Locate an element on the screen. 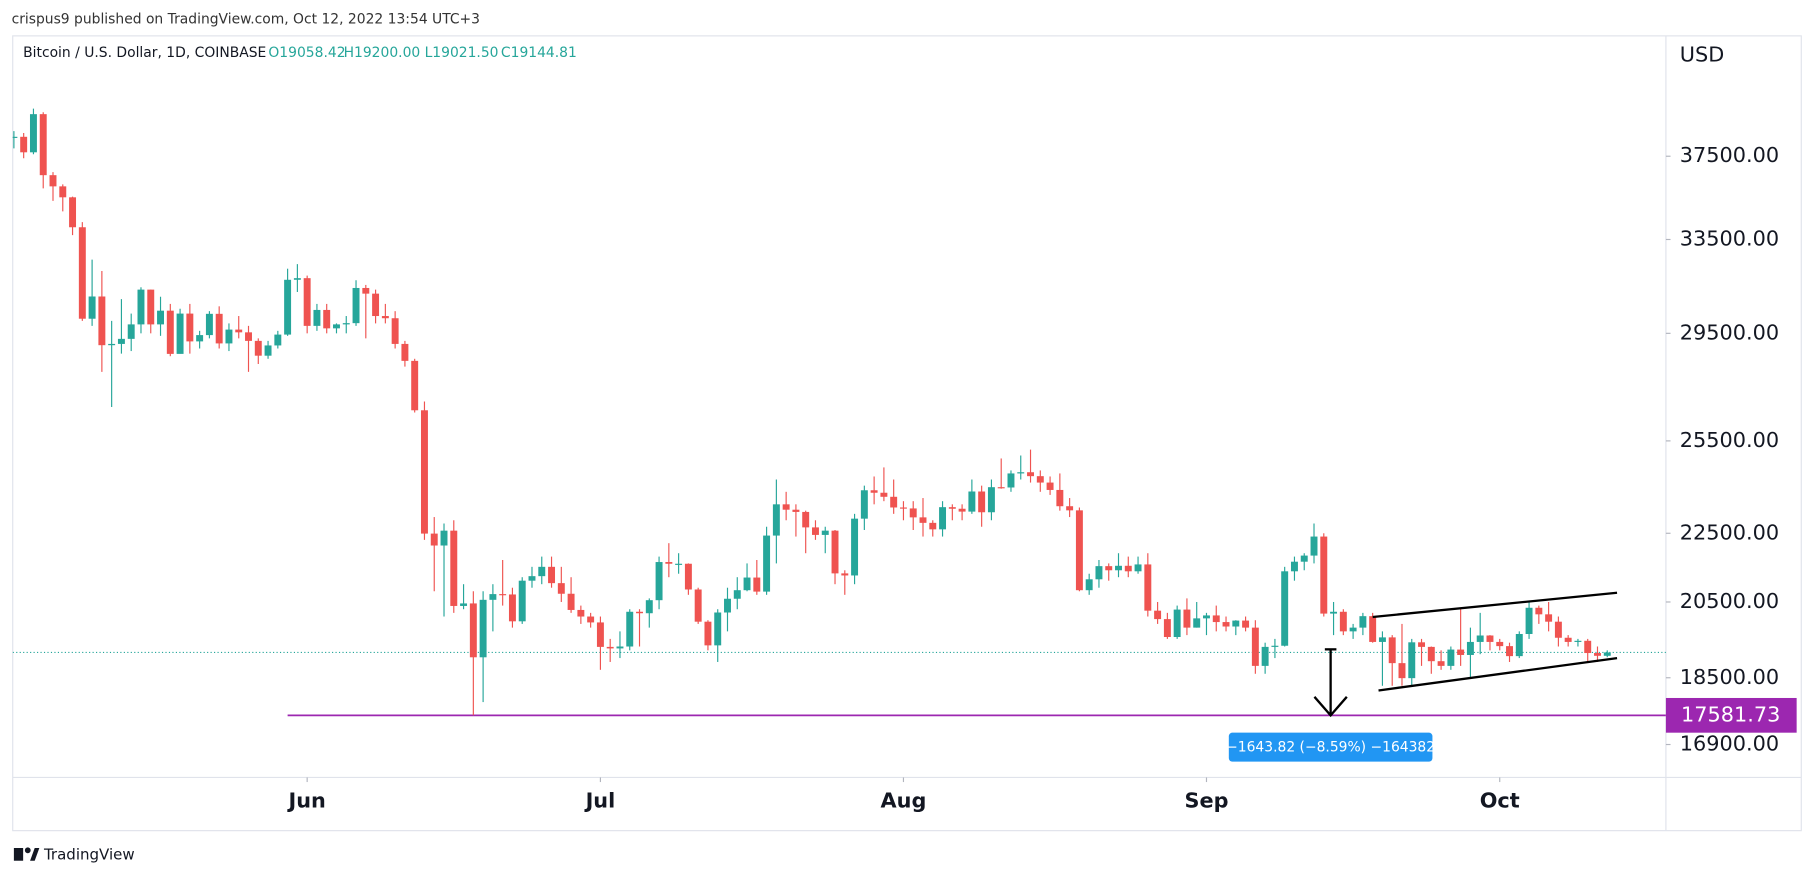 The height and width of the screenshot is (876, 1814). y-tick-label: 37500.00 is located at coordinates (1729, 155).